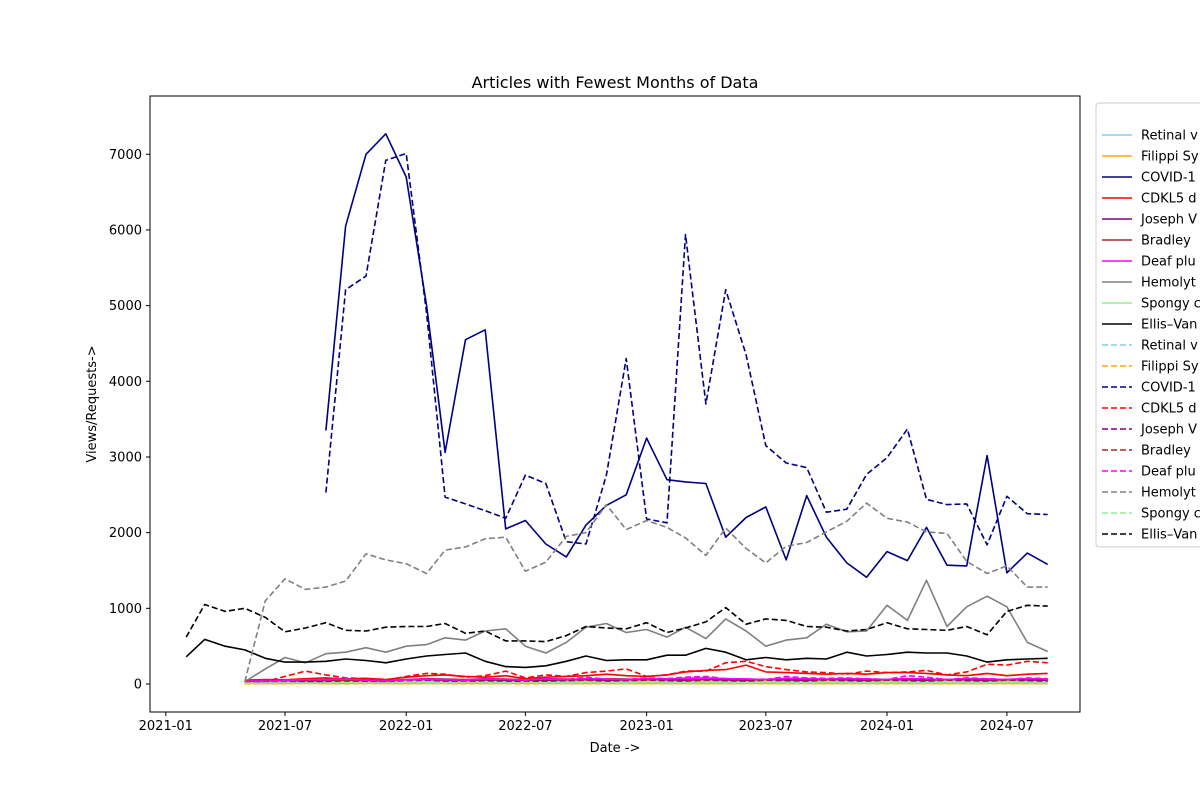 The width and height of the screenshot is (1200, 800). What do you see at coordinates (166, 726) in the screenshot?
I see `x-tick-label: 2021-01` at bounding box center [166, 726].